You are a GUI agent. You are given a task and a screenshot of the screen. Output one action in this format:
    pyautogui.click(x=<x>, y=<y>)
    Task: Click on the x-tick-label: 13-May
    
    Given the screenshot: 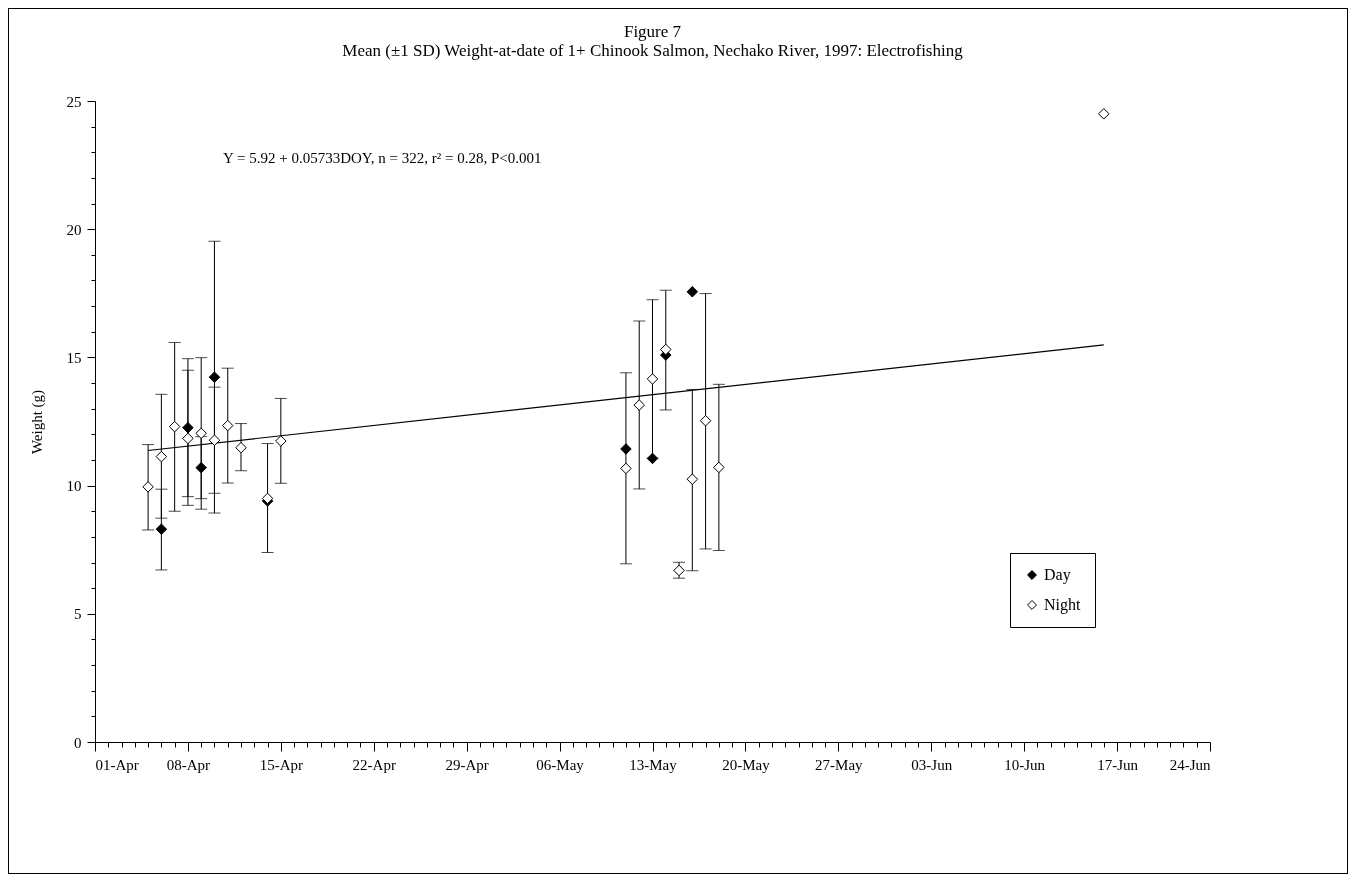 What is the action you would take?
    pyautogui.click(x=653, y=764)
    